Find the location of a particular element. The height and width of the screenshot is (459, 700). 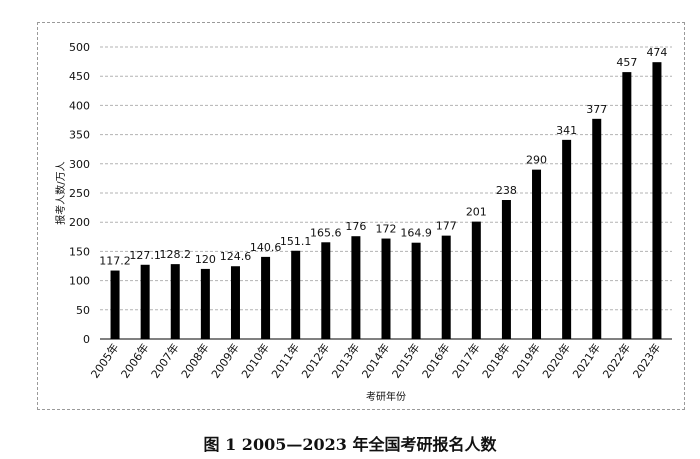

x-tick-label: 2016年 is located at coordinates (436, 361).